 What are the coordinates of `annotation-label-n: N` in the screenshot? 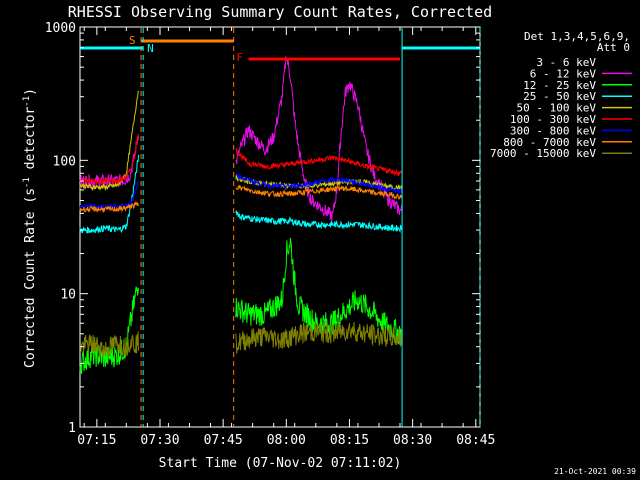 It's located at (150, 48).